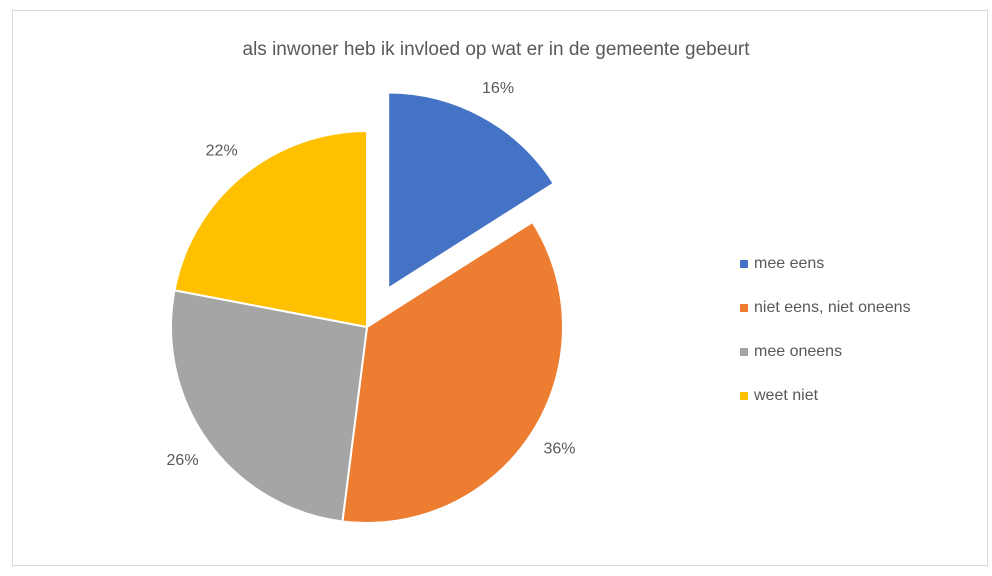  I want to click on legend-label: weet niet, so click(786, 395).